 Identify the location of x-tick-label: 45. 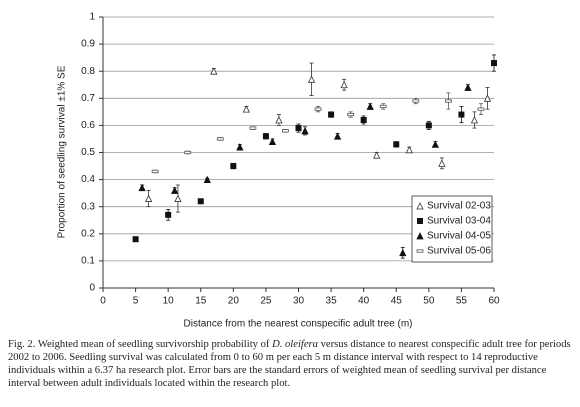
(397, 301).